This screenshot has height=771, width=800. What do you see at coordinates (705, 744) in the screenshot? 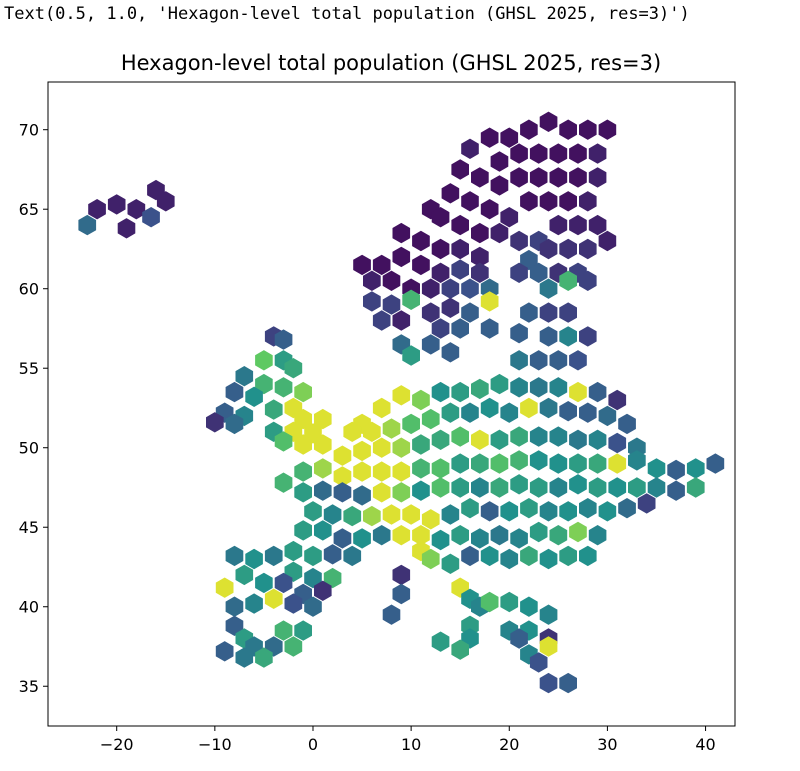
I see `x-tick-label: 40` at bounding box center [705, 744].